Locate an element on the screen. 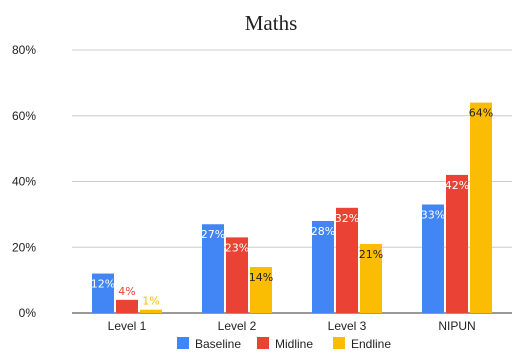 This screenshot has width=521, height=356. data-label: 21% is located at coordinates (371, 254).